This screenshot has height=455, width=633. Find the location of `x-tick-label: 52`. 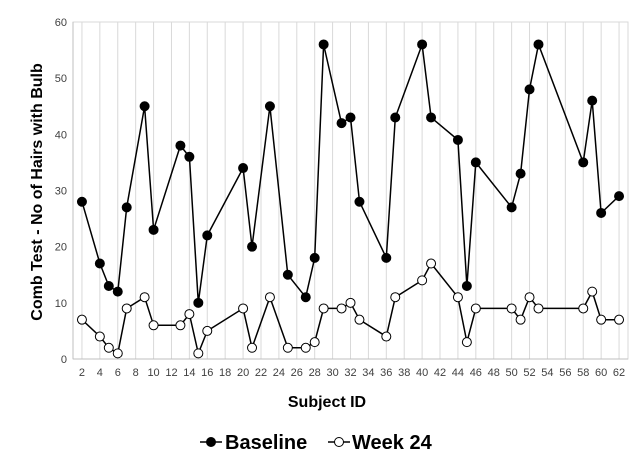

x-tick-label: 52 is located at coordinates (529, 373).